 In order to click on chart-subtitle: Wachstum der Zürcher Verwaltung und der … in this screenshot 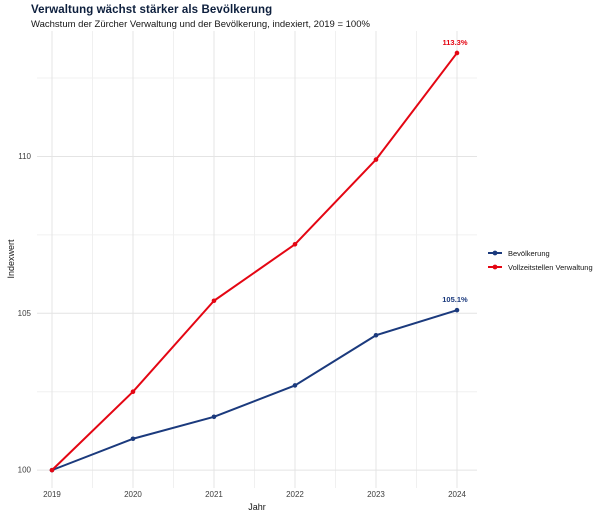, I will do `click(200, 24)`.